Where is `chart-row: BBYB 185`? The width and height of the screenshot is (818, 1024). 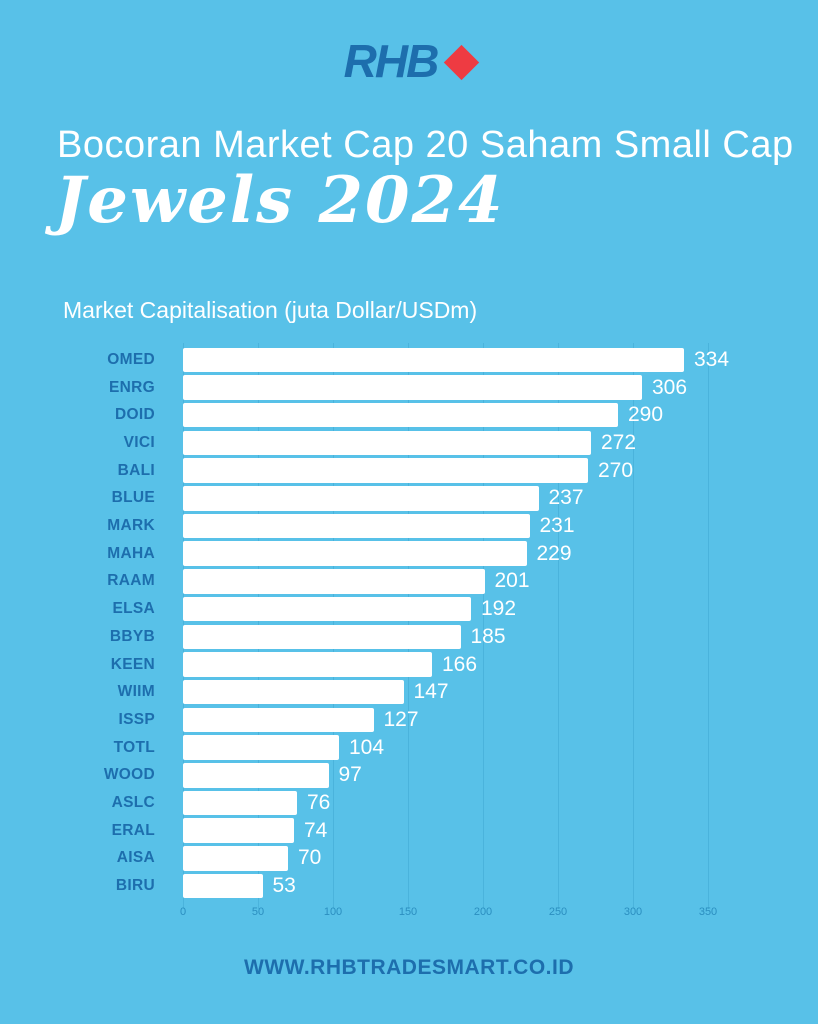 chart-row: BBYB 185 is located at coordinates (409, 637).